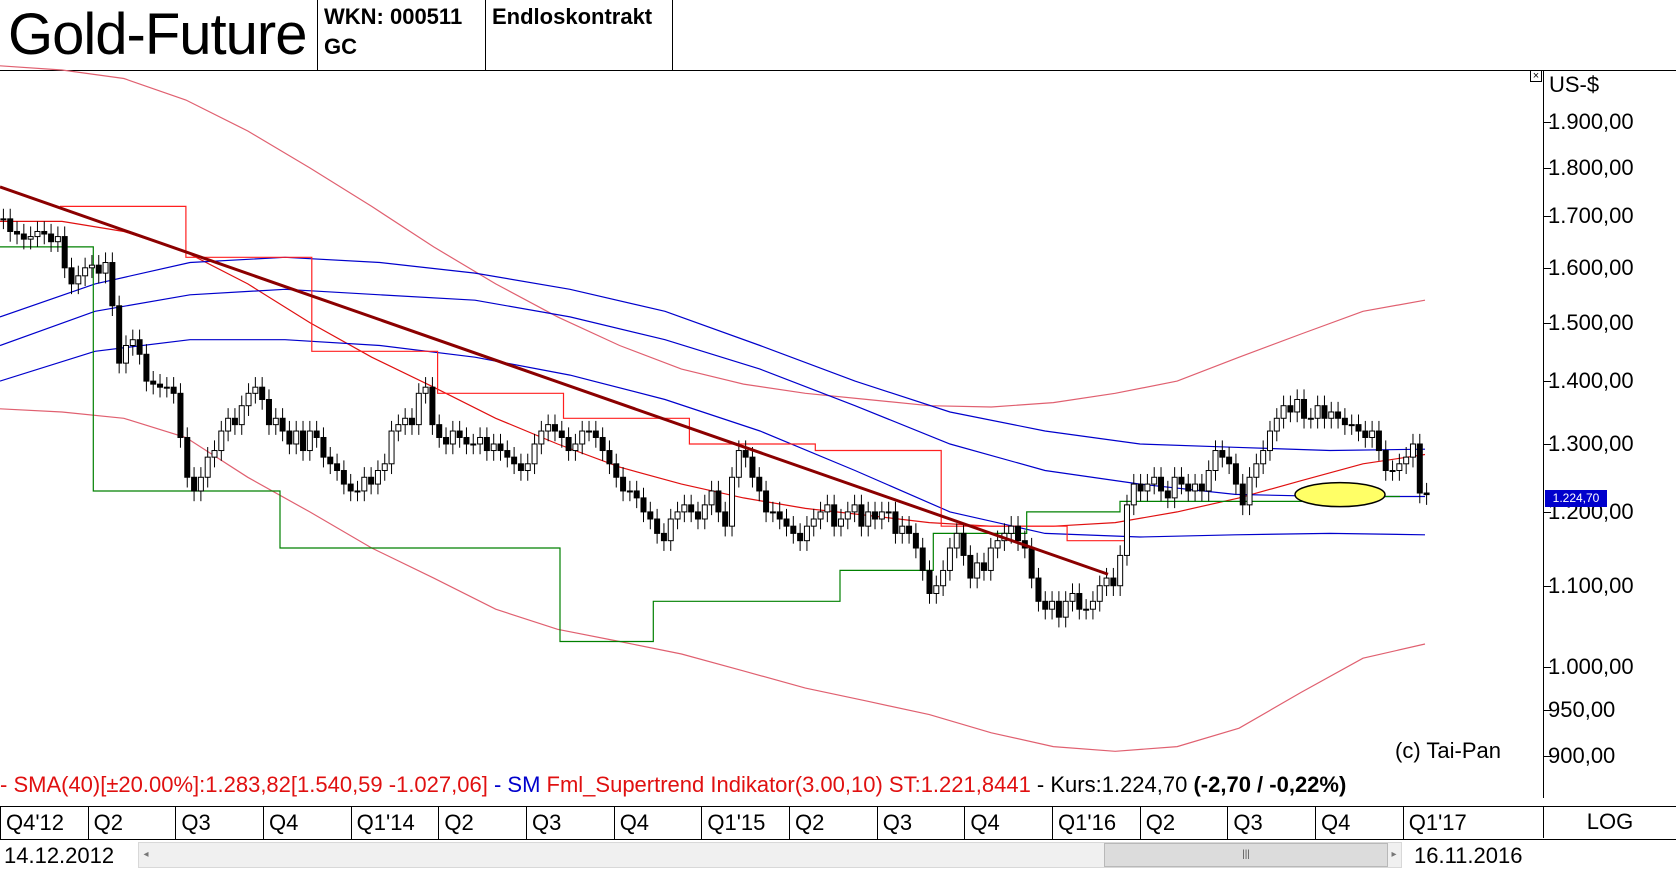 The height and width of the screenshot is (870, 1676). What do you see at coordinates (1591, 167) in the screenshot?
I see `price-axis-label: 1.800,00` at bounding box center [1591, 167].